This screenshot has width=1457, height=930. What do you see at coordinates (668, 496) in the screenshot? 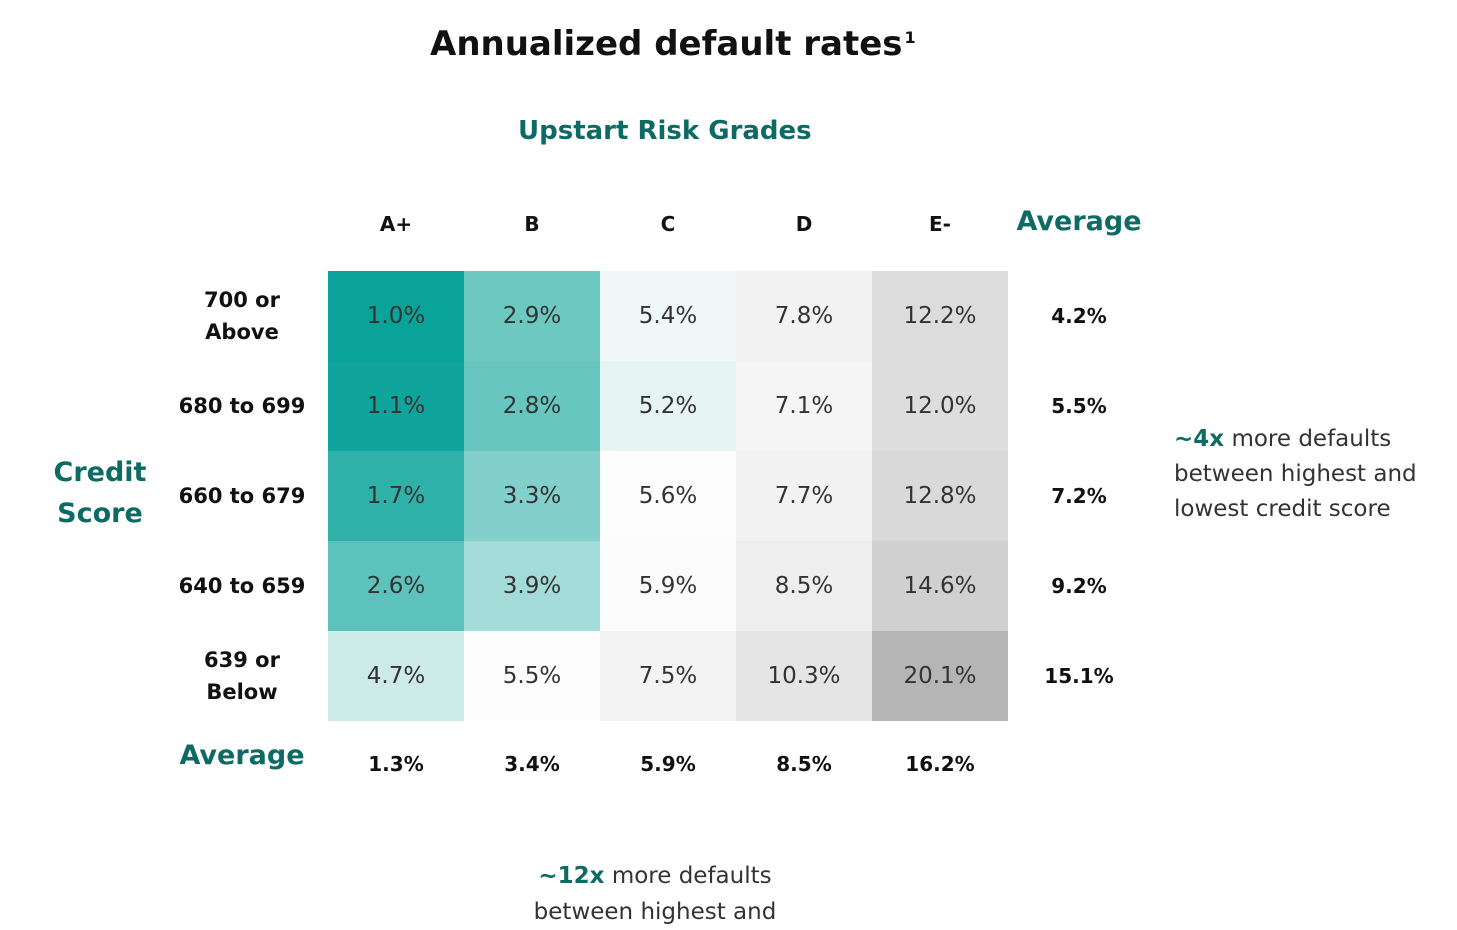
I see `heatmap-cell: 5.6%` at bounding box center [668, 496].